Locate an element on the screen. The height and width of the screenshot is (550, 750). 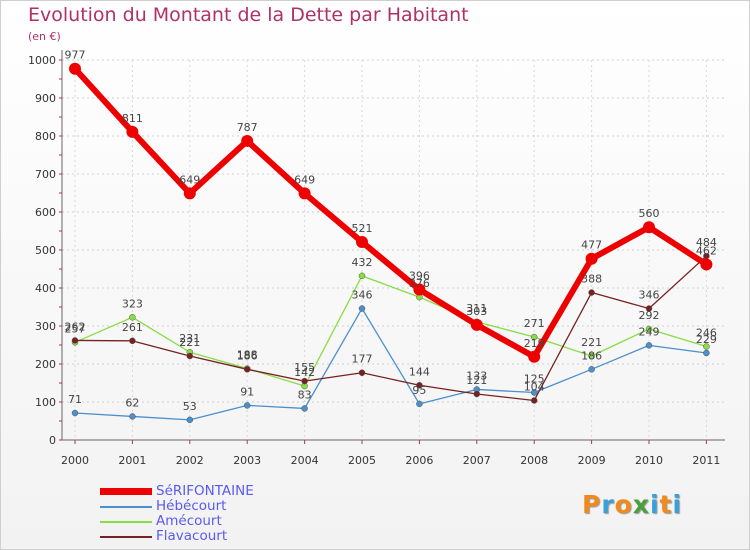
data-label: 249 is located at coordinates (649, 331).